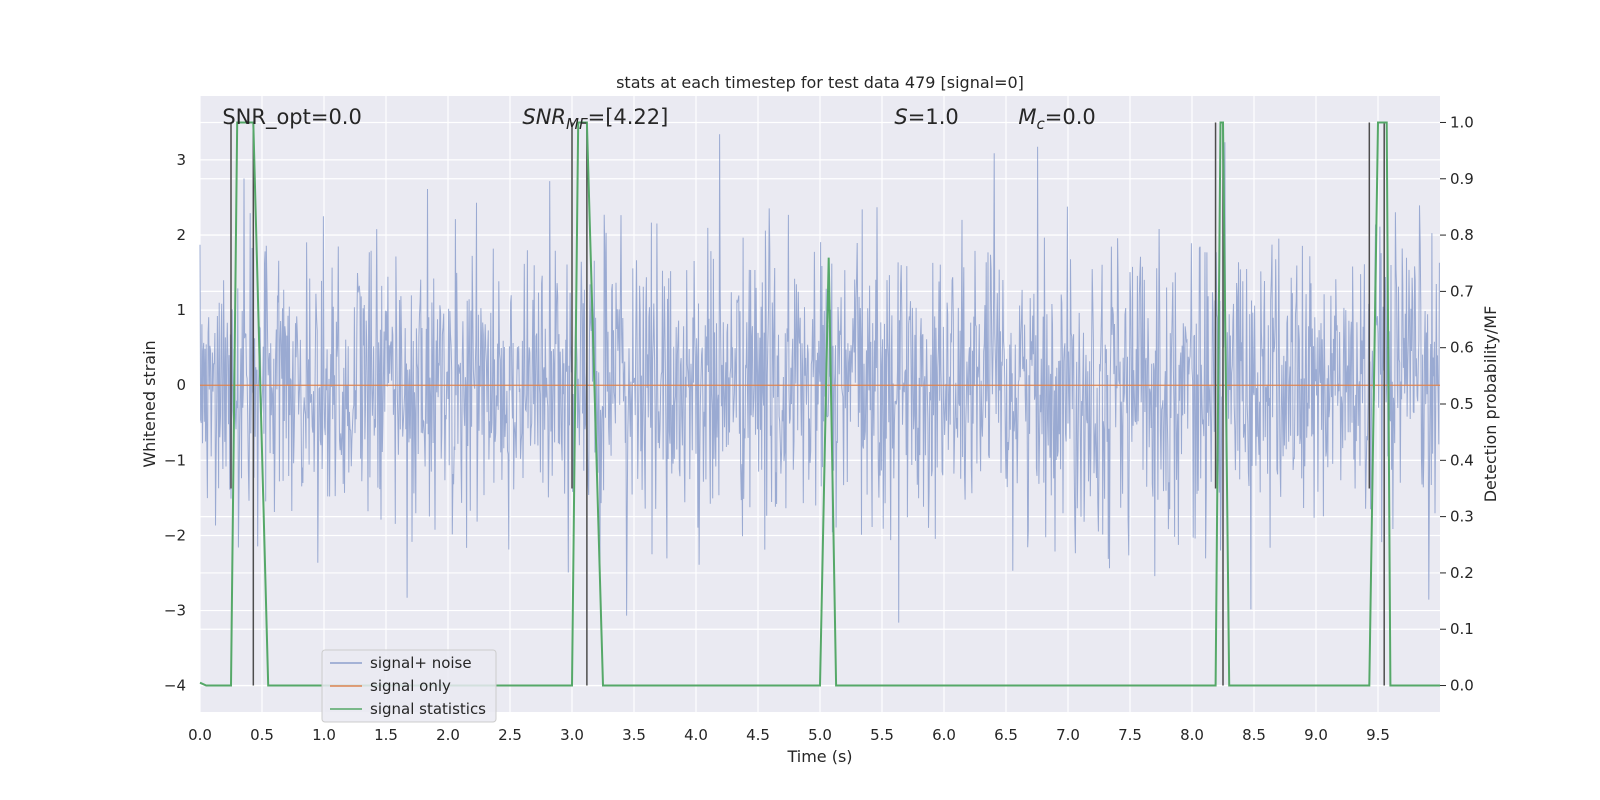  What do you see at coordinates (175, 686) in the screenshot?
I see `y-tick-label: −4` at bounding box center [175, 686].